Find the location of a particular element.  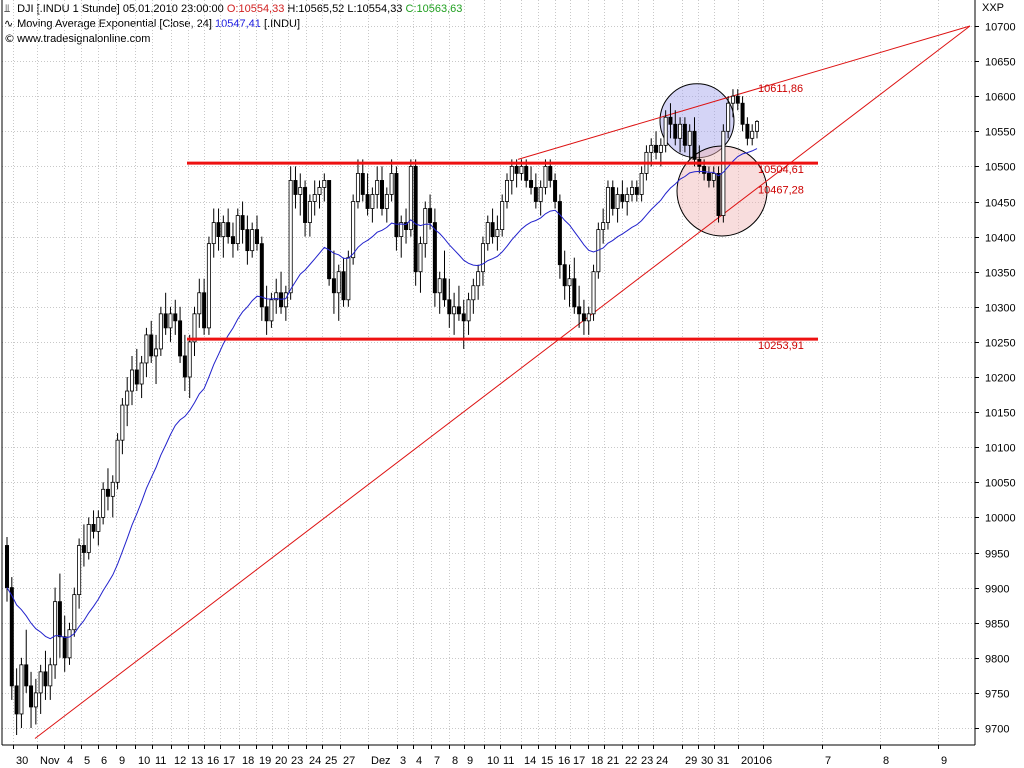

symbol-label: DJI [.INDU 1 Stunde] is located at coordinates (68, 9).